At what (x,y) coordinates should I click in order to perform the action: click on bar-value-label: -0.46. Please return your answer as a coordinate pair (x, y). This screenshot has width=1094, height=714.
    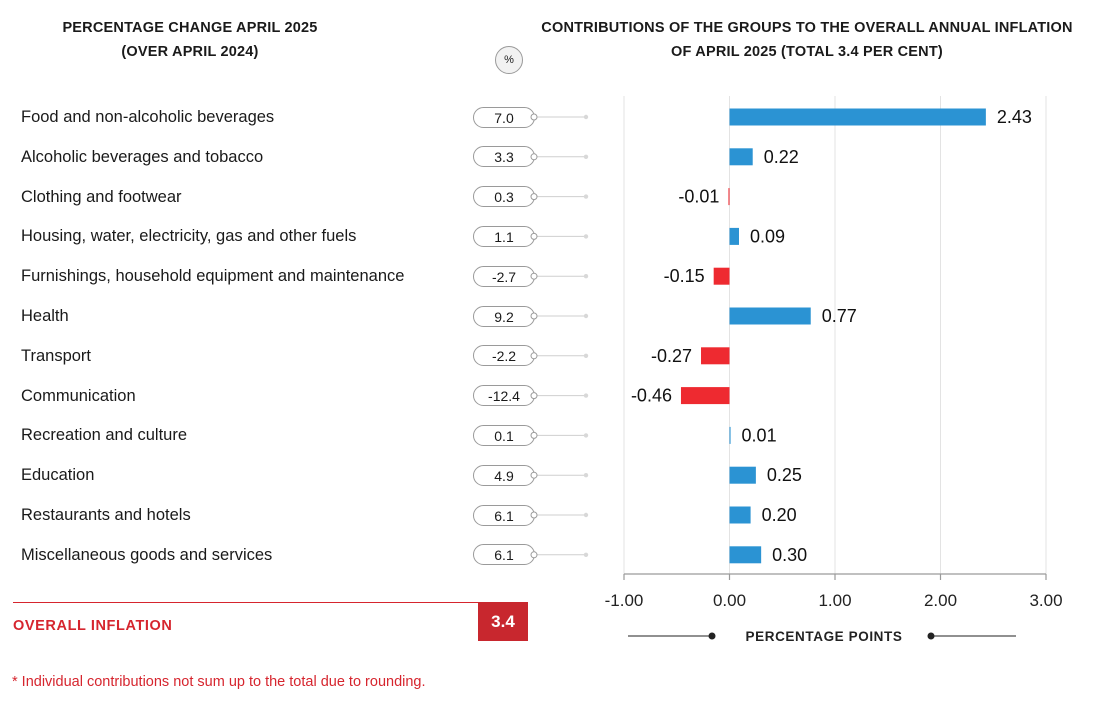
    Looking at the image, I should click on (651, 396).